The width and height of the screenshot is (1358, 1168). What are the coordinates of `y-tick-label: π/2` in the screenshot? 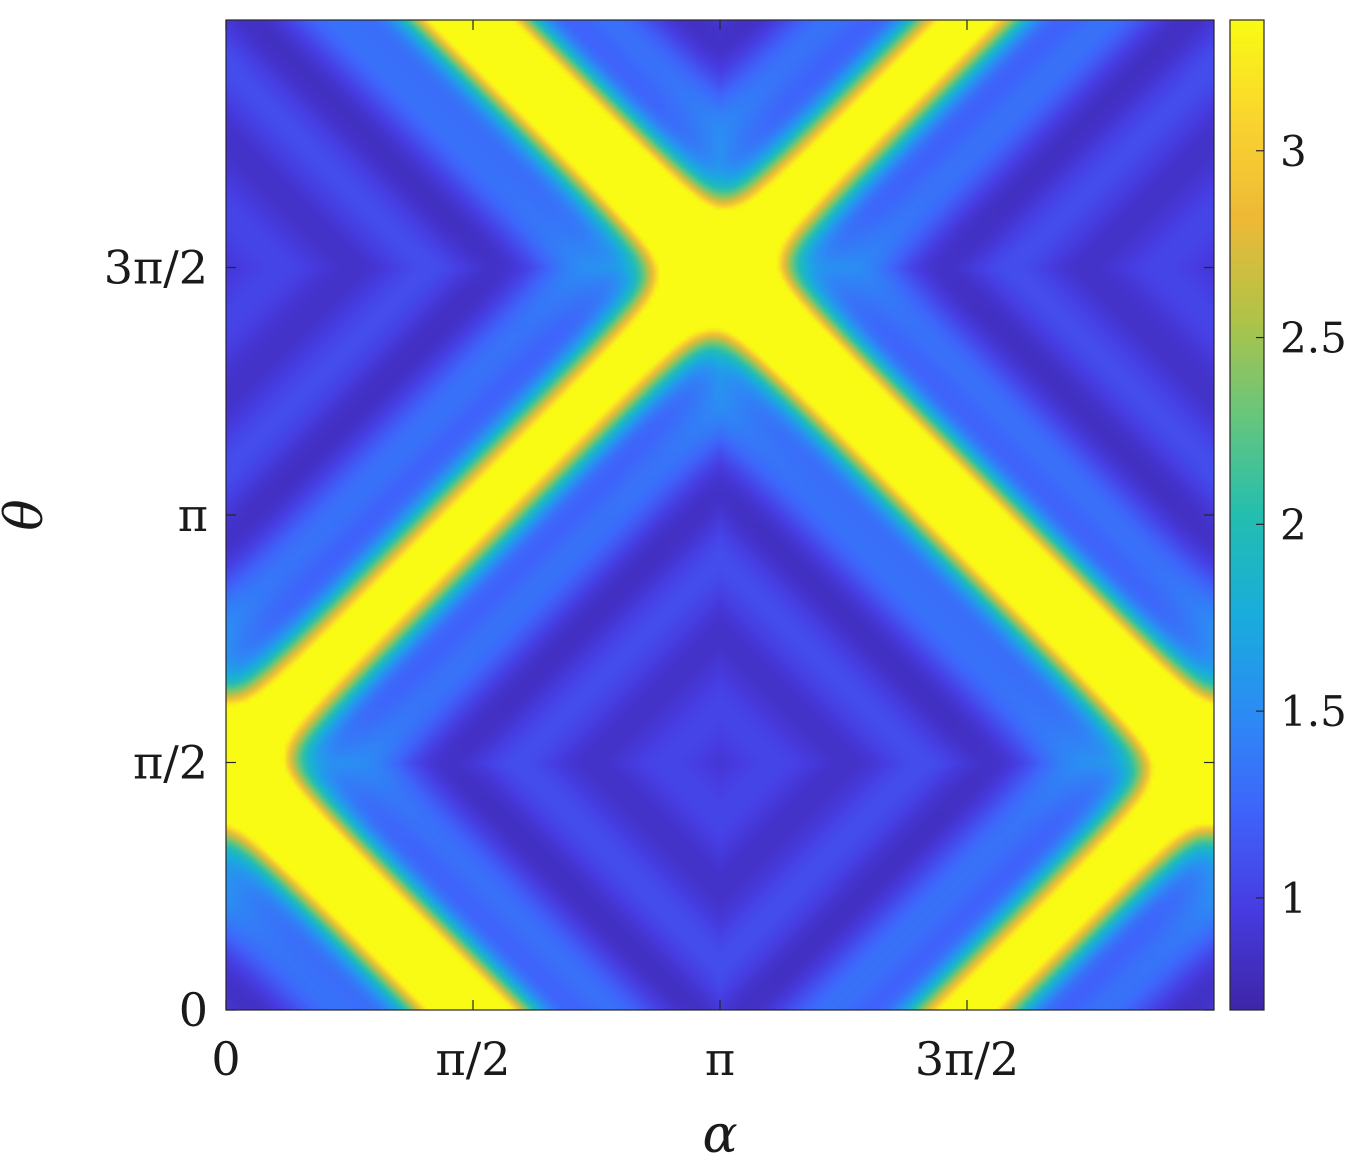 It's located at (170, 763).